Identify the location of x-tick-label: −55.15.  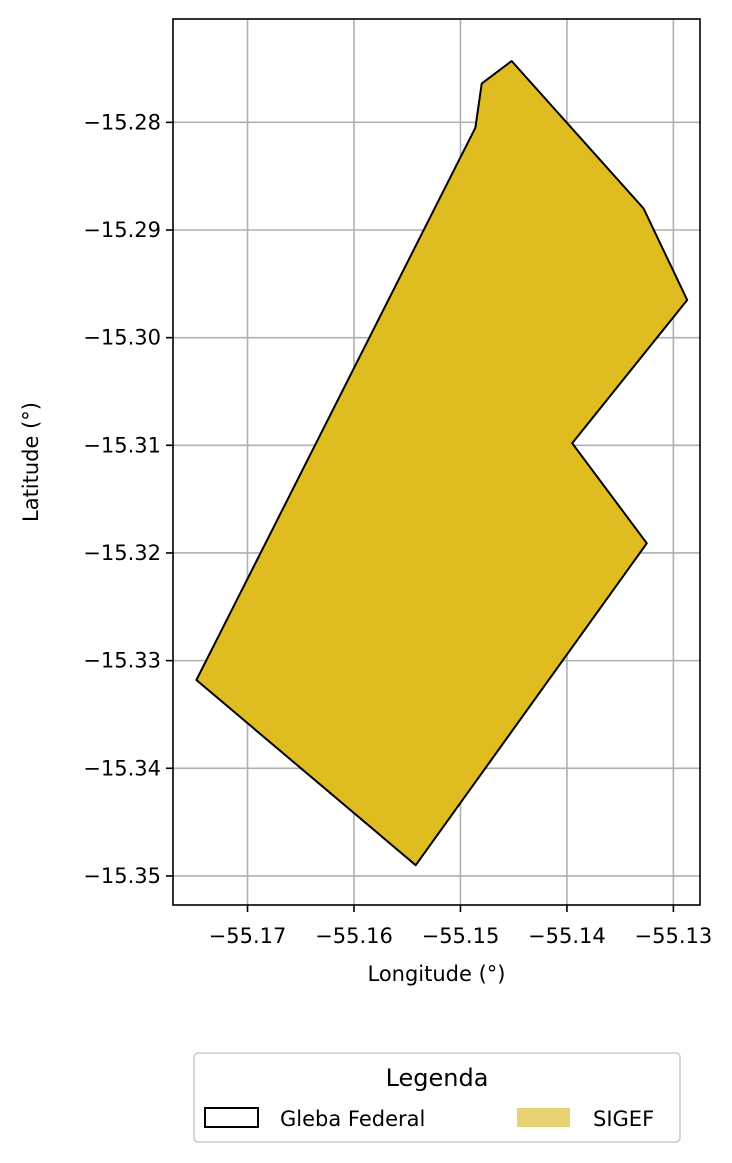
(461, 936).